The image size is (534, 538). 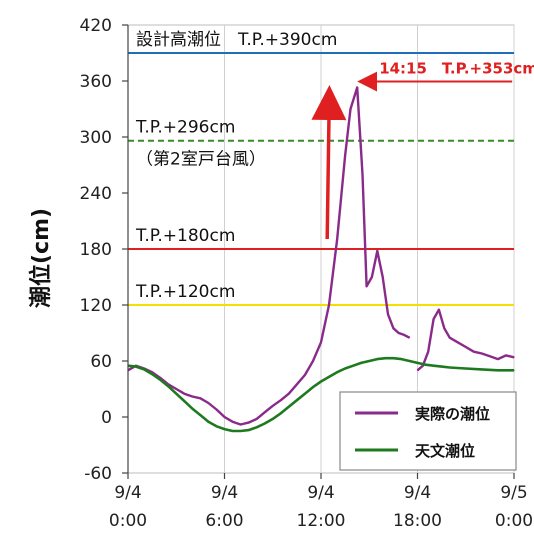 What do you see at coordinates (514, 521) in the screenshot?
I see `x-tick-label-time: 0:00` at bounding box center [514, 521].